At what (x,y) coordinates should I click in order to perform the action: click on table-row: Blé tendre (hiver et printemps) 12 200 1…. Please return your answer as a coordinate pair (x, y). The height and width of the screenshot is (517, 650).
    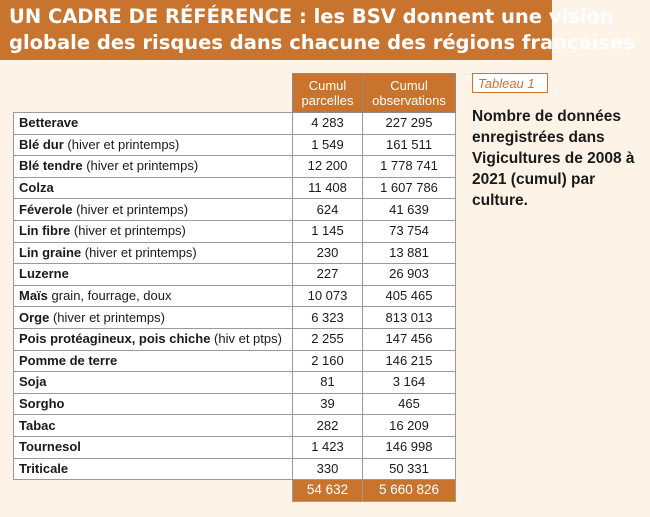
    Looking at the image, I should click on (234, 166).